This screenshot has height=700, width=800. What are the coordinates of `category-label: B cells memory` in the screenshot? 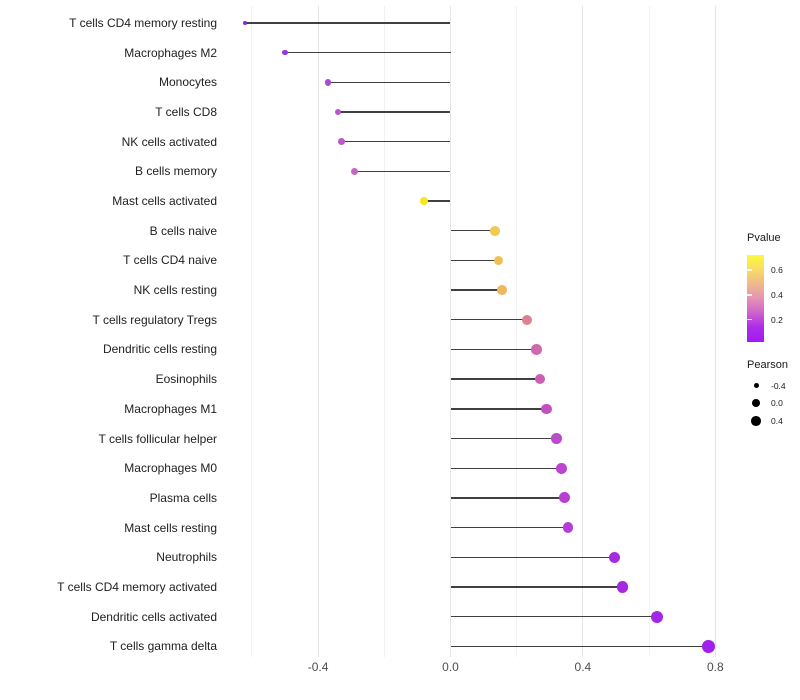 It's located at (175, 171).